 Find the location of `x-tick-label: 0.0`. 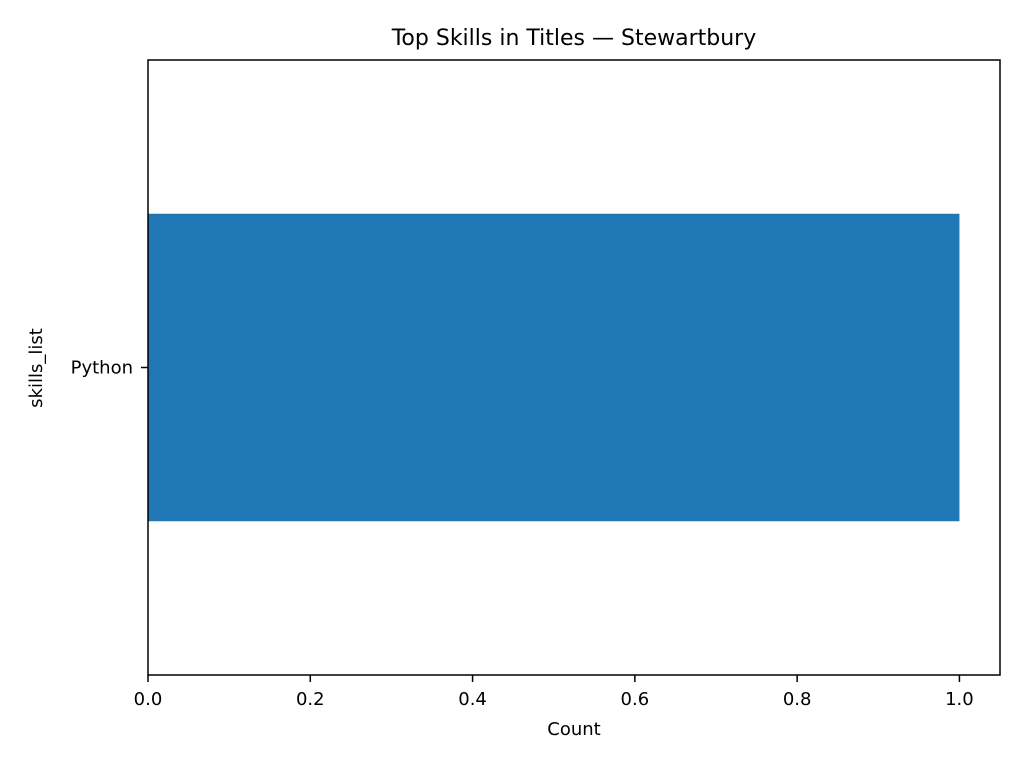

x-tick-label: 0.0 is located at coordinates (148, 699).